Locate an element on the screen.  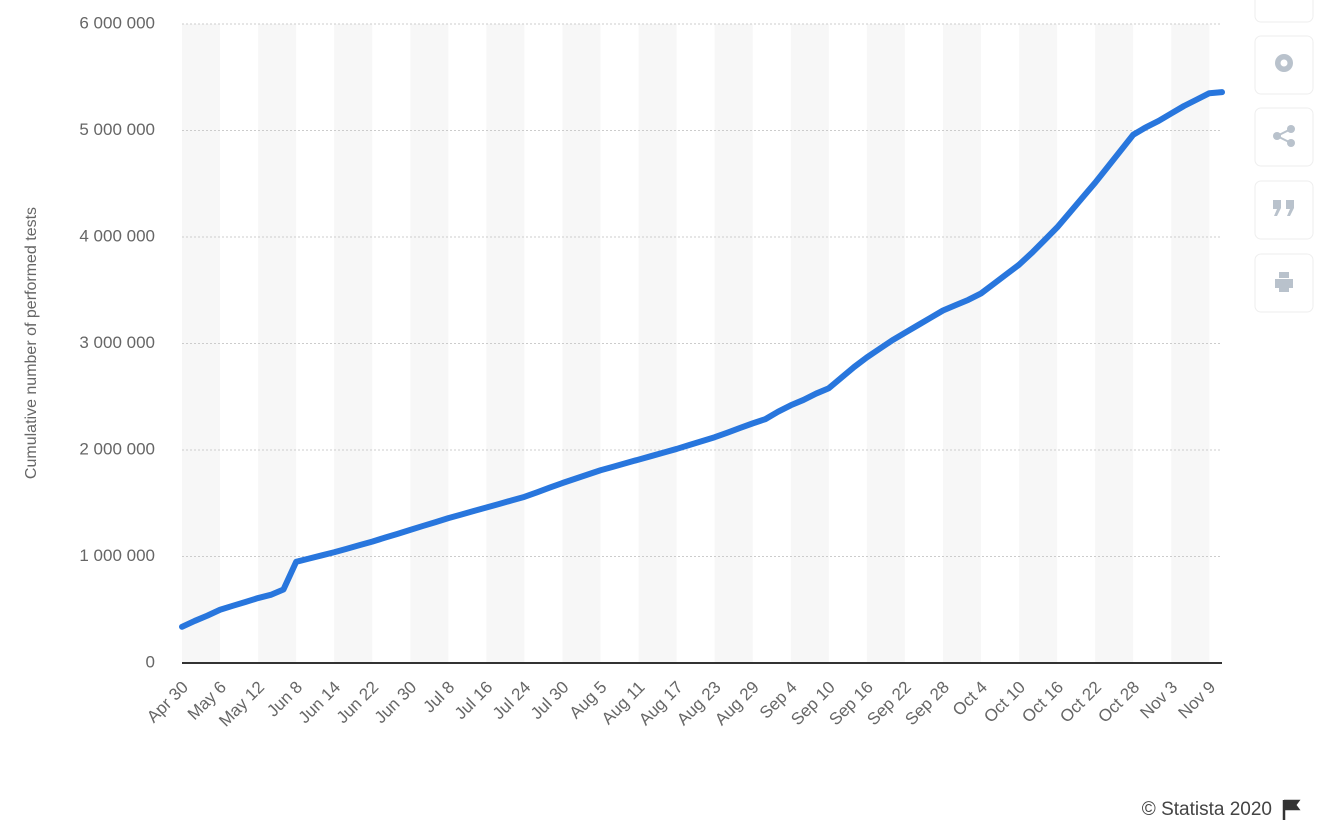
x-tick-label: Jun 14 is located at coordinates (320, 703).